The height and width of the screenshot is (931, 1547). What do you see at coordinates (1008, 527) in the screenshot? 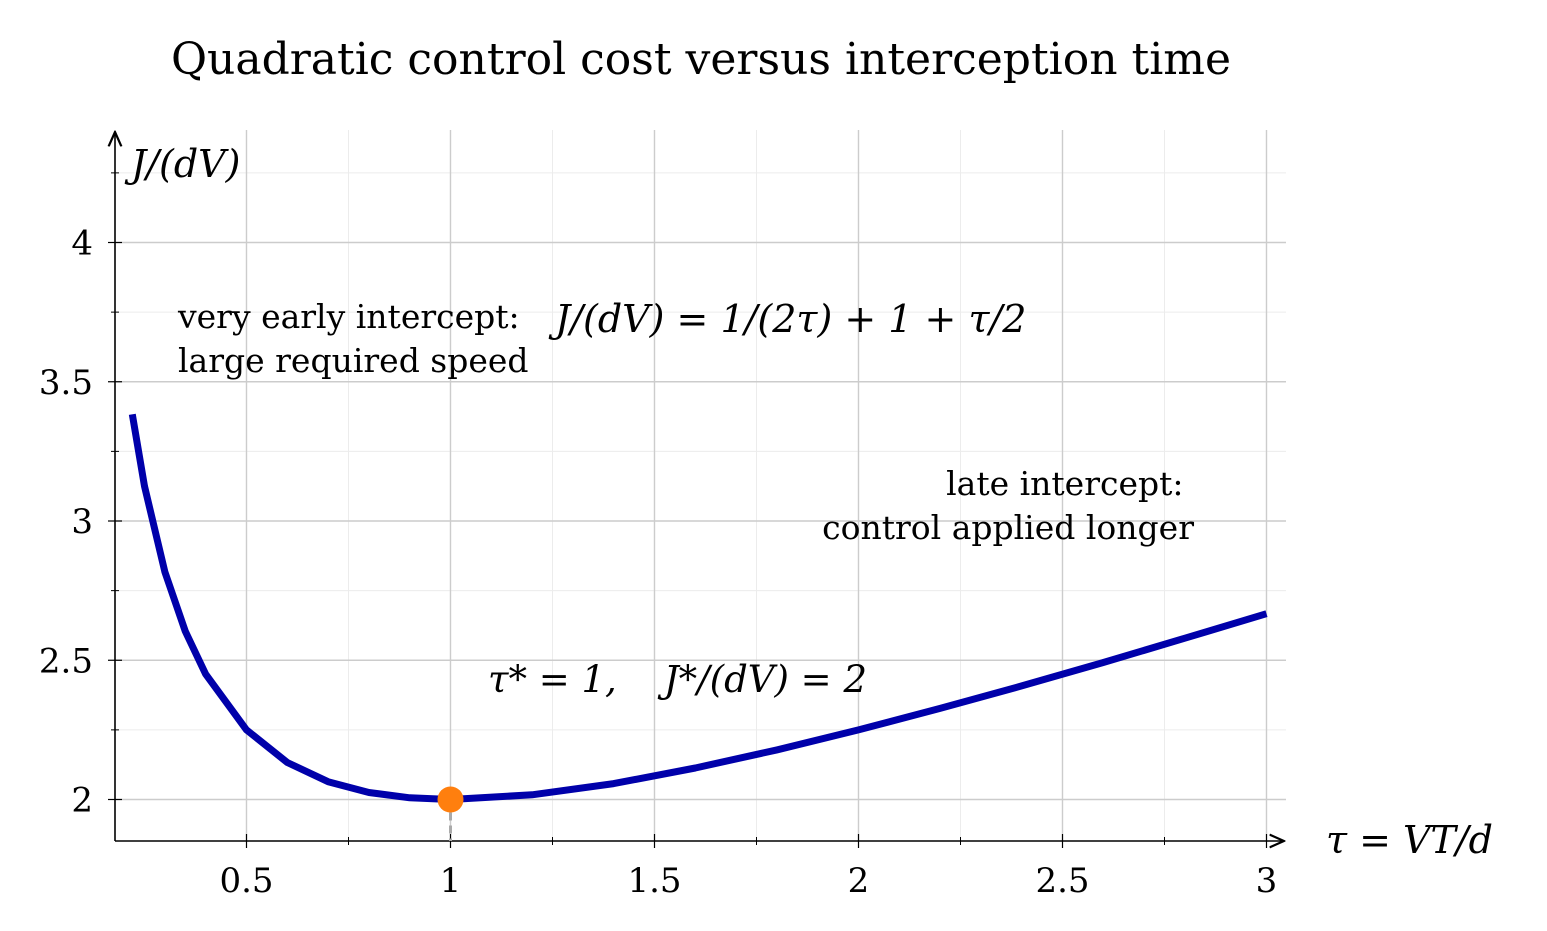
I see `late-annotation-line2: control applied longer` at bounding box center [1008, 527].